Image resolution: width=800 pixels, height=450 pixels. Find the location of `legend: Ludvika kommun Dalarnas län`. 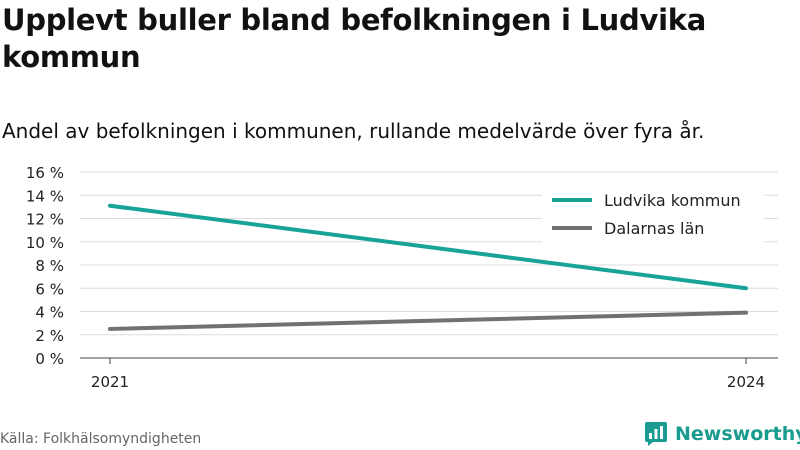

legend: Ludvika kommun Dalarnas län is located at coordinates (653, 215).